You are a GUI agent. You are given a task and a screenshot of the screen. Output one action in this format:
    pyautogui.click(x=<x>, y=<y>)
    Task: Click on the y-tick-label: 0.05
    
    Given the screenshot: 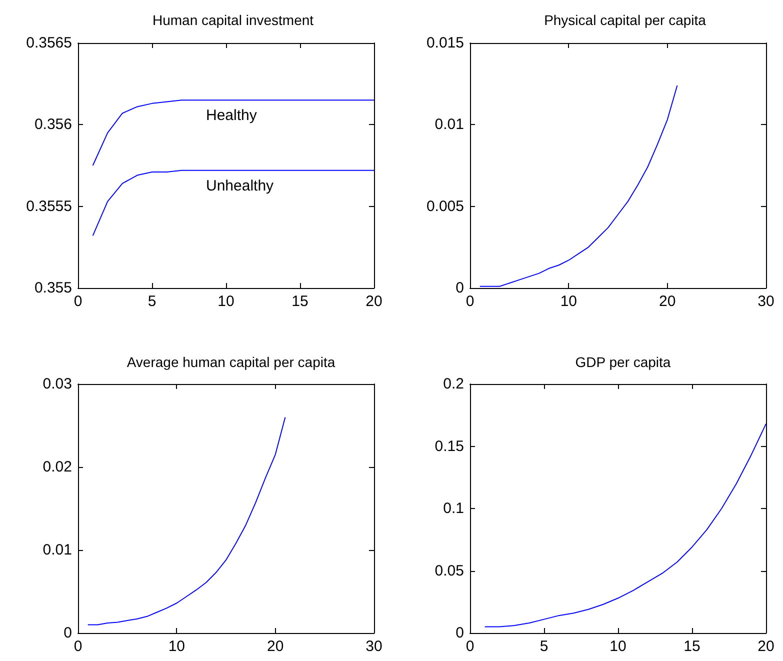 What is the action you would take?
    pyautogui.click(x=449, y=571)
    